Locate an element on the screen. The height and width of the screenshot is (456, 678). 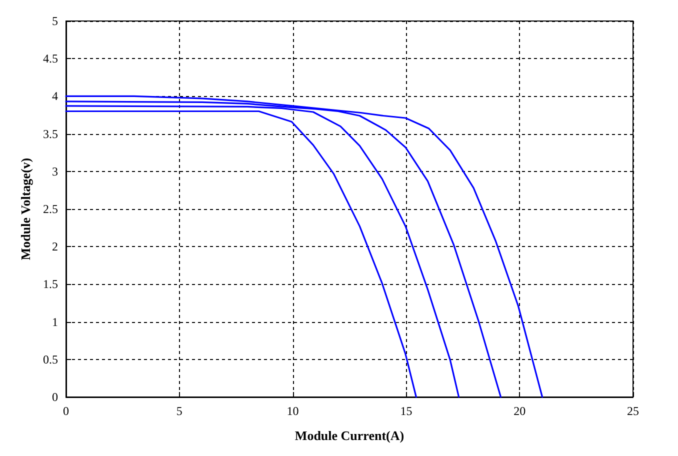
y-tick-label: 4.5 is located at coordinates (50, 59).